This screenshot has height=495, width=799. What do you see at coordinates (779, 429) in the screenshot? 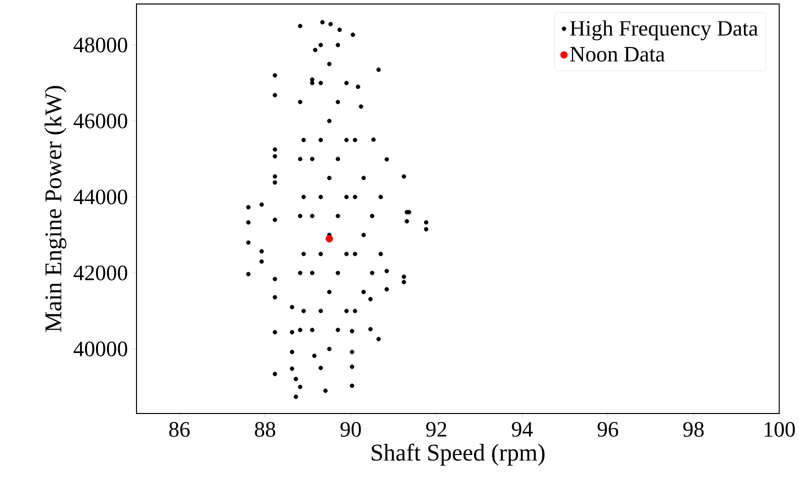
I see `x-tick-label: 100` at bounding box center [779, 429].